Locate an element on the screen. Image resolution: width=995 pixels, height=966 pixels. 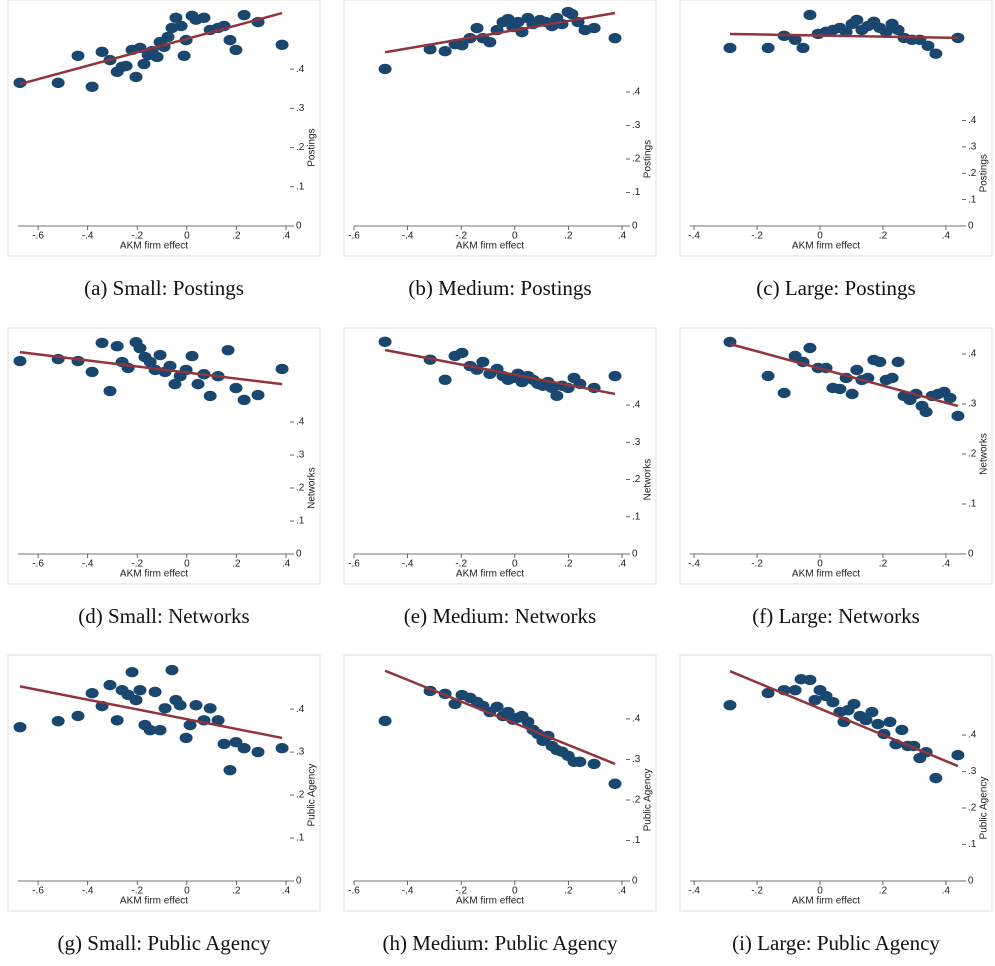
caption: (b) Medium: Postings is located at coordinates (499, 288).